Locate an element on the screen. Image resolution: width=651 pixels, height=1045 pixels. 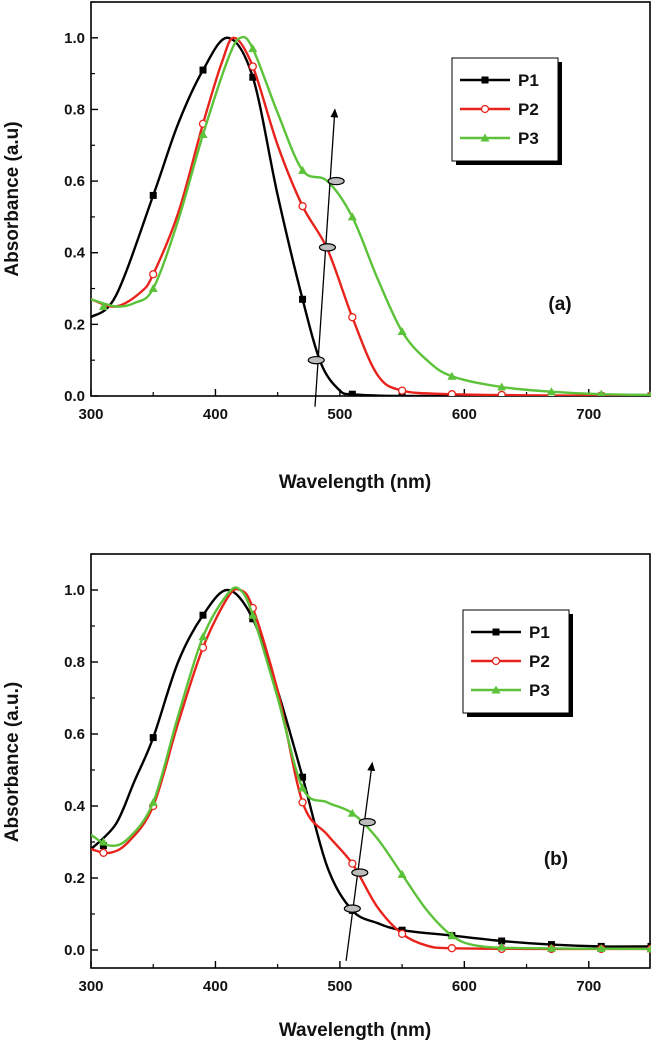
panel-label: (b) is located at coordinates (556, 859).